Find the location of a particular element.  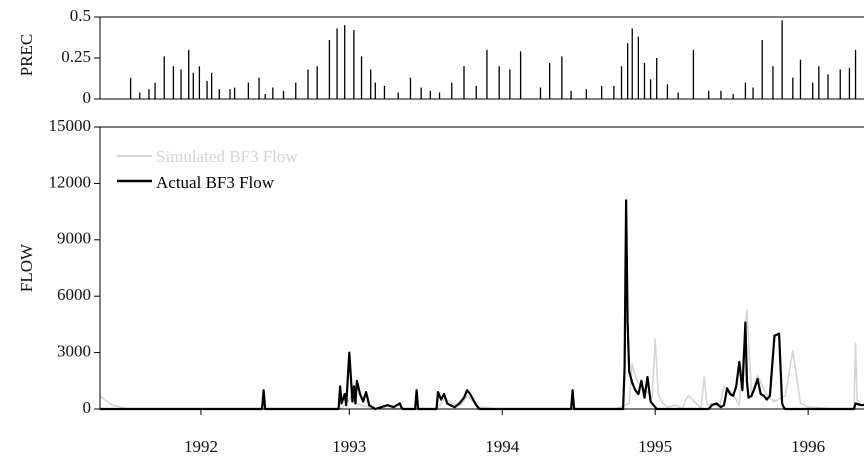

precipitation-y-tick-label: 0.25 is located at coordinates (76, 56).